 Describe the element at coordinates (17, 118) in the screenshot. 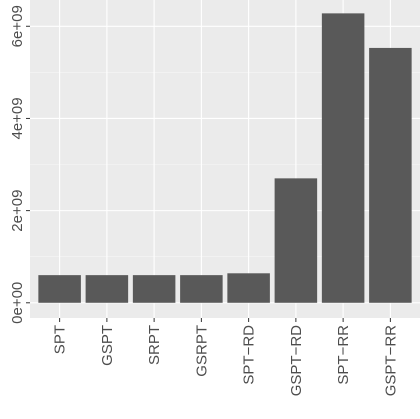

I see `y-tick-label: 4e+09` at that location.